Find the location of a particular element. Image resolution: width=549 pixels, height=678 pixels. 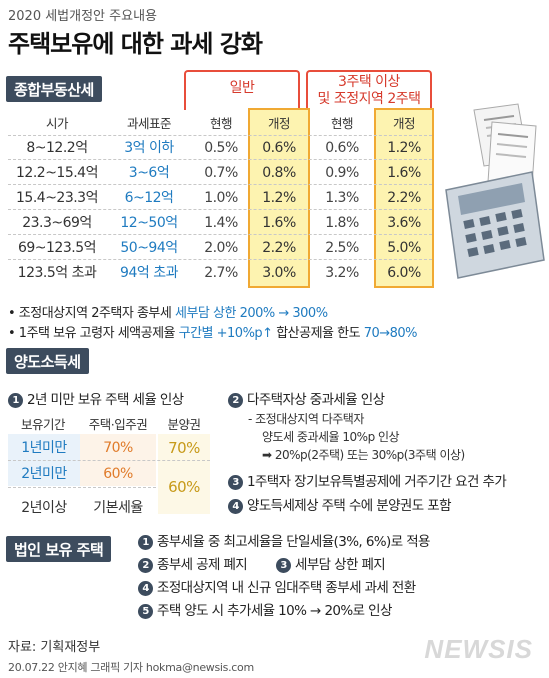

note-highlight: 구간별 +10%p↑ is located at coordinates (225, 333).